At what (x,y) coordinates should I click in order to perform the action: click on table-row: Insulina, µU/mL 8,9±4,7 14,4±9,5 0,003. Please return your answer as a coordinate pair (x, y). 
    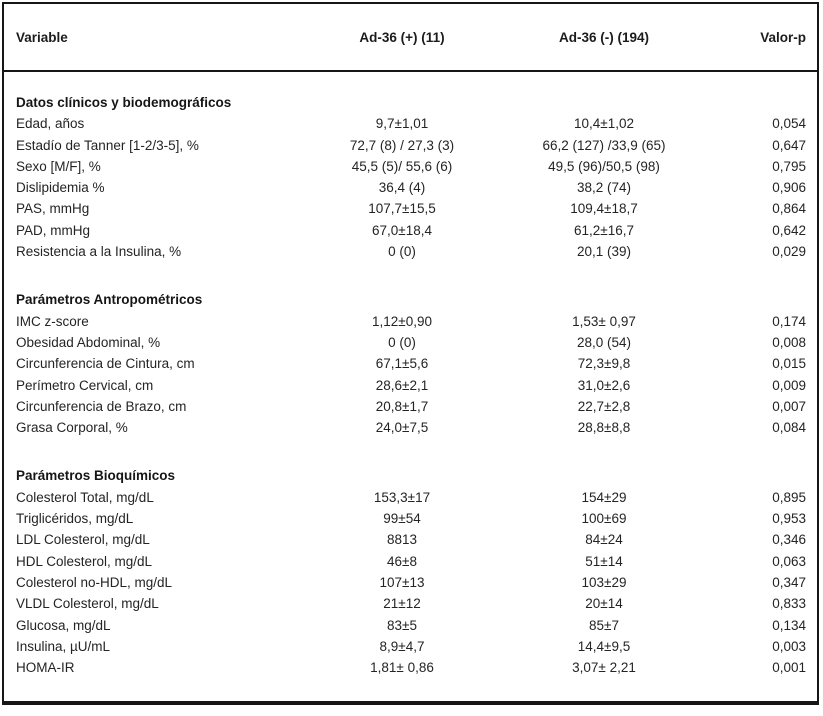
    Looking at the image, I should click on (410, 646).